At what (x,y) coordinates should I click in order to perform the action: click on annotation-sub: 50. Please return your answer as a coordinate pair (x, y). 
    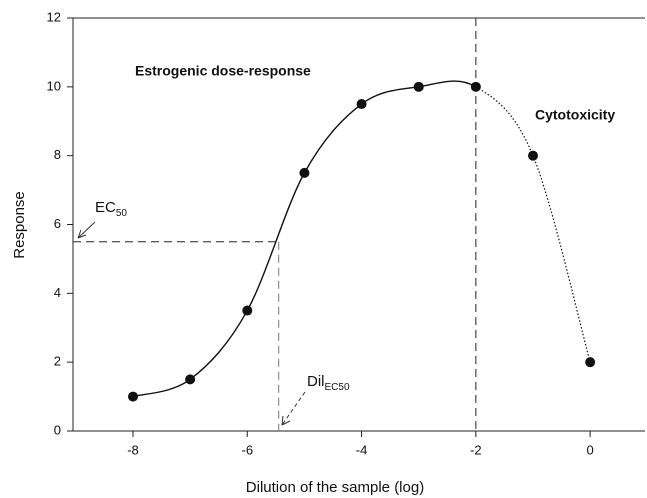
    Looking at the image, I should click on (122, 213).